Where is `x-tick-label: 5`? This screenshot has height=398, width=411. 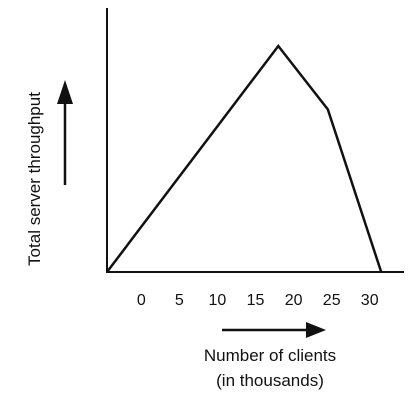
x-tick-label: 5 is located at coordinates (179, 300).